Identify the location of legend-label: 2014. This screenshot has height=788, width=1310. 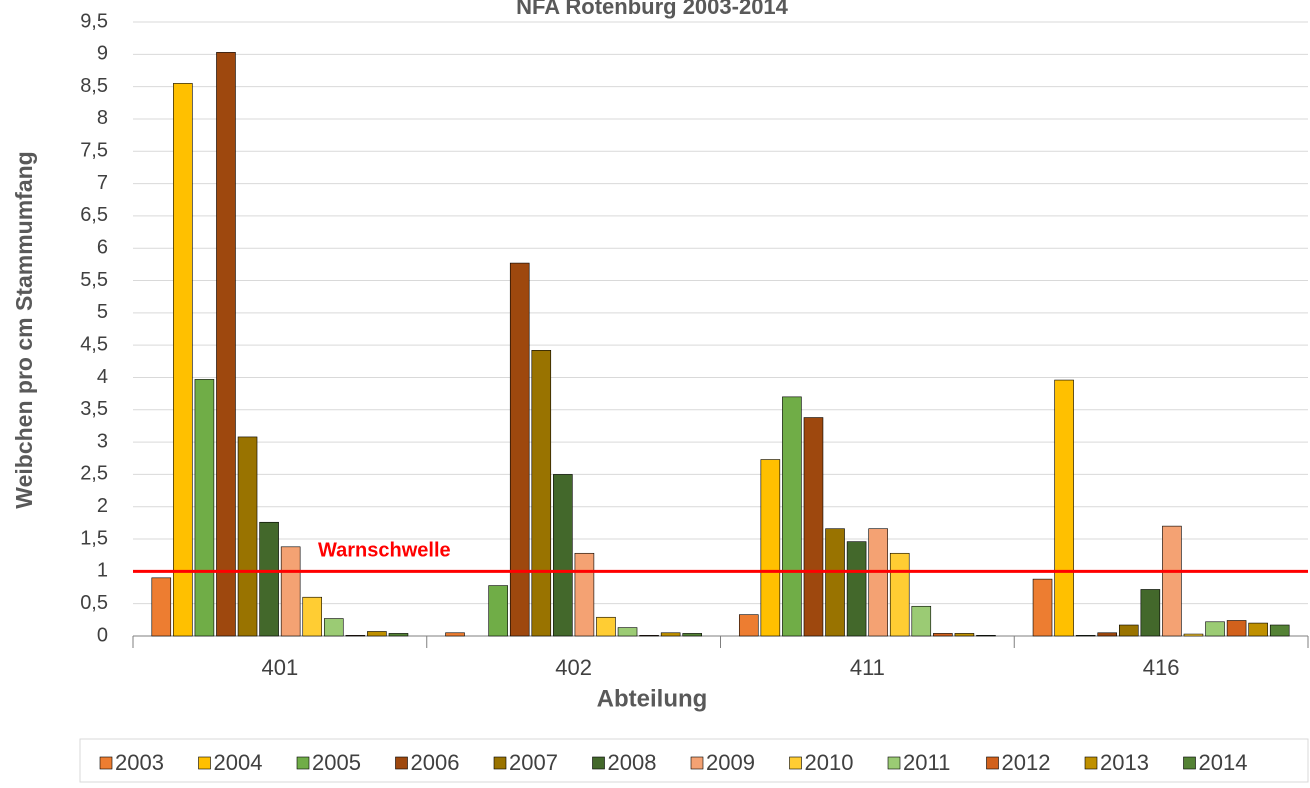
(1223, 762).